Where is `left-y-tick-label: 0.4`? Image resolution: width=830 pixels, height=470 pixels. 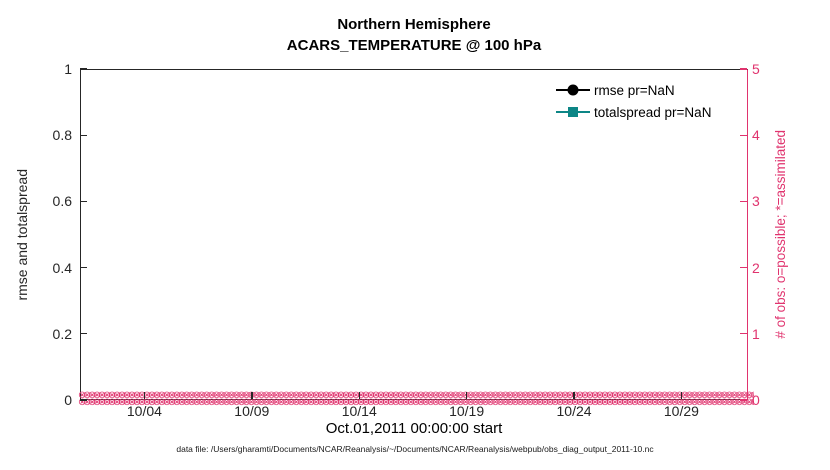
left-y-tick-label: 0.4 is located at coordinates (62, 267).